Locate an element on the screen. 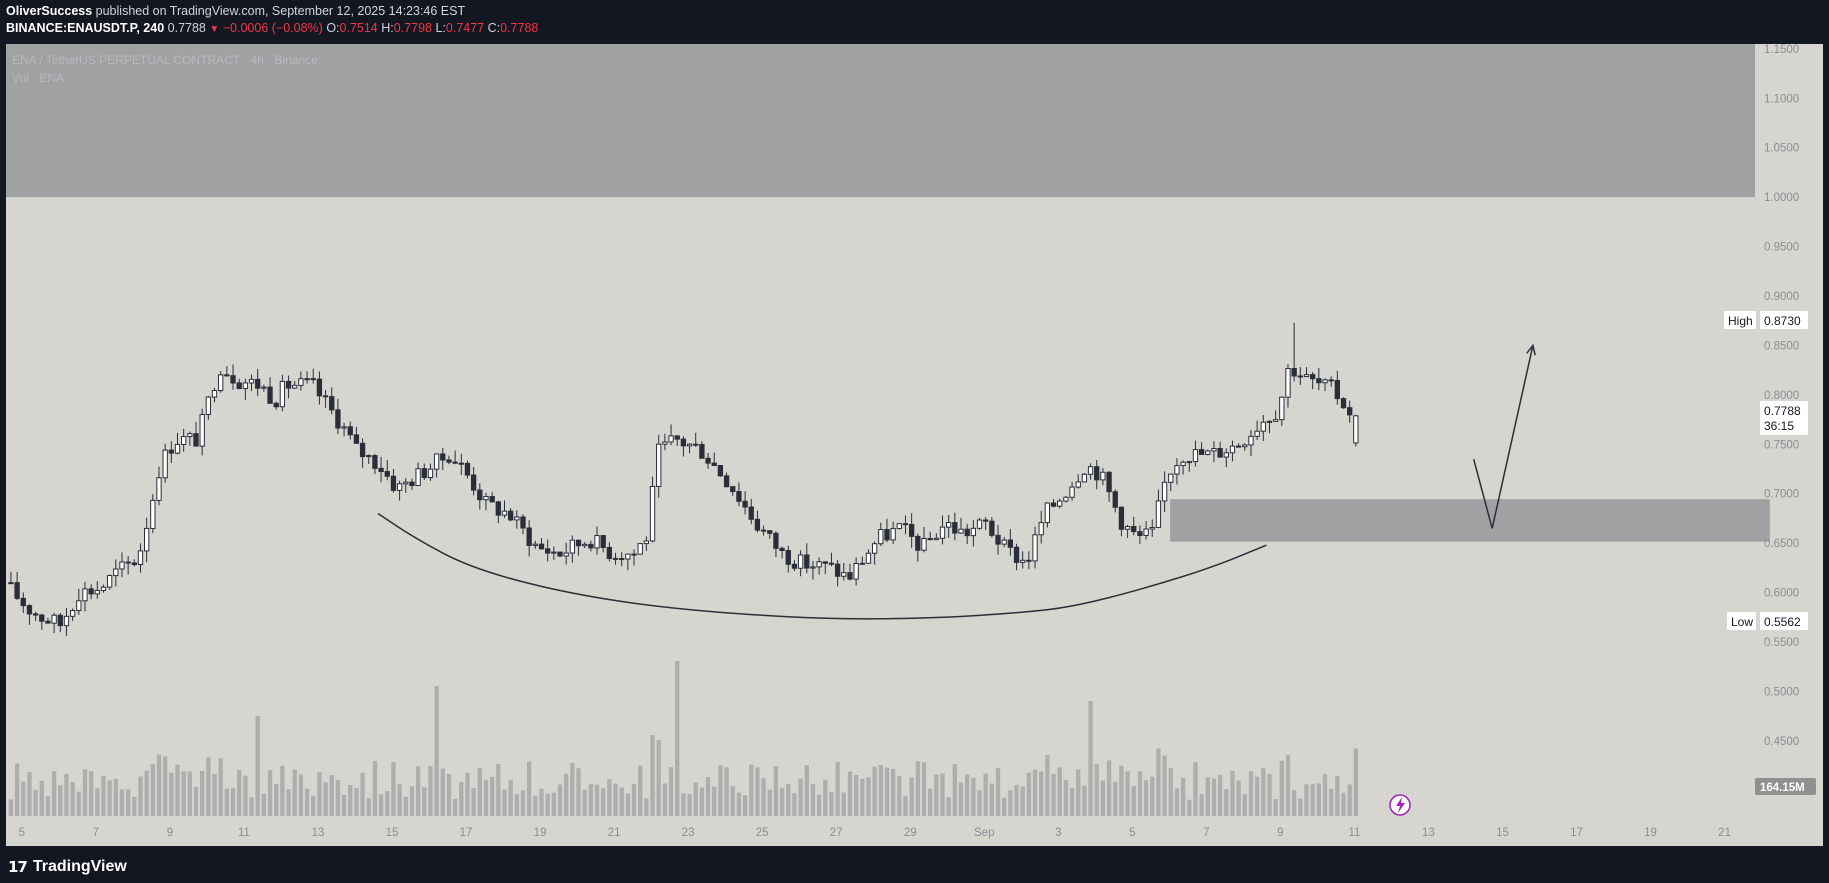 The height and width of the screenshot is (883, 1829). price-tick-label: 1.0000 is located at coordinates (1781, 198).